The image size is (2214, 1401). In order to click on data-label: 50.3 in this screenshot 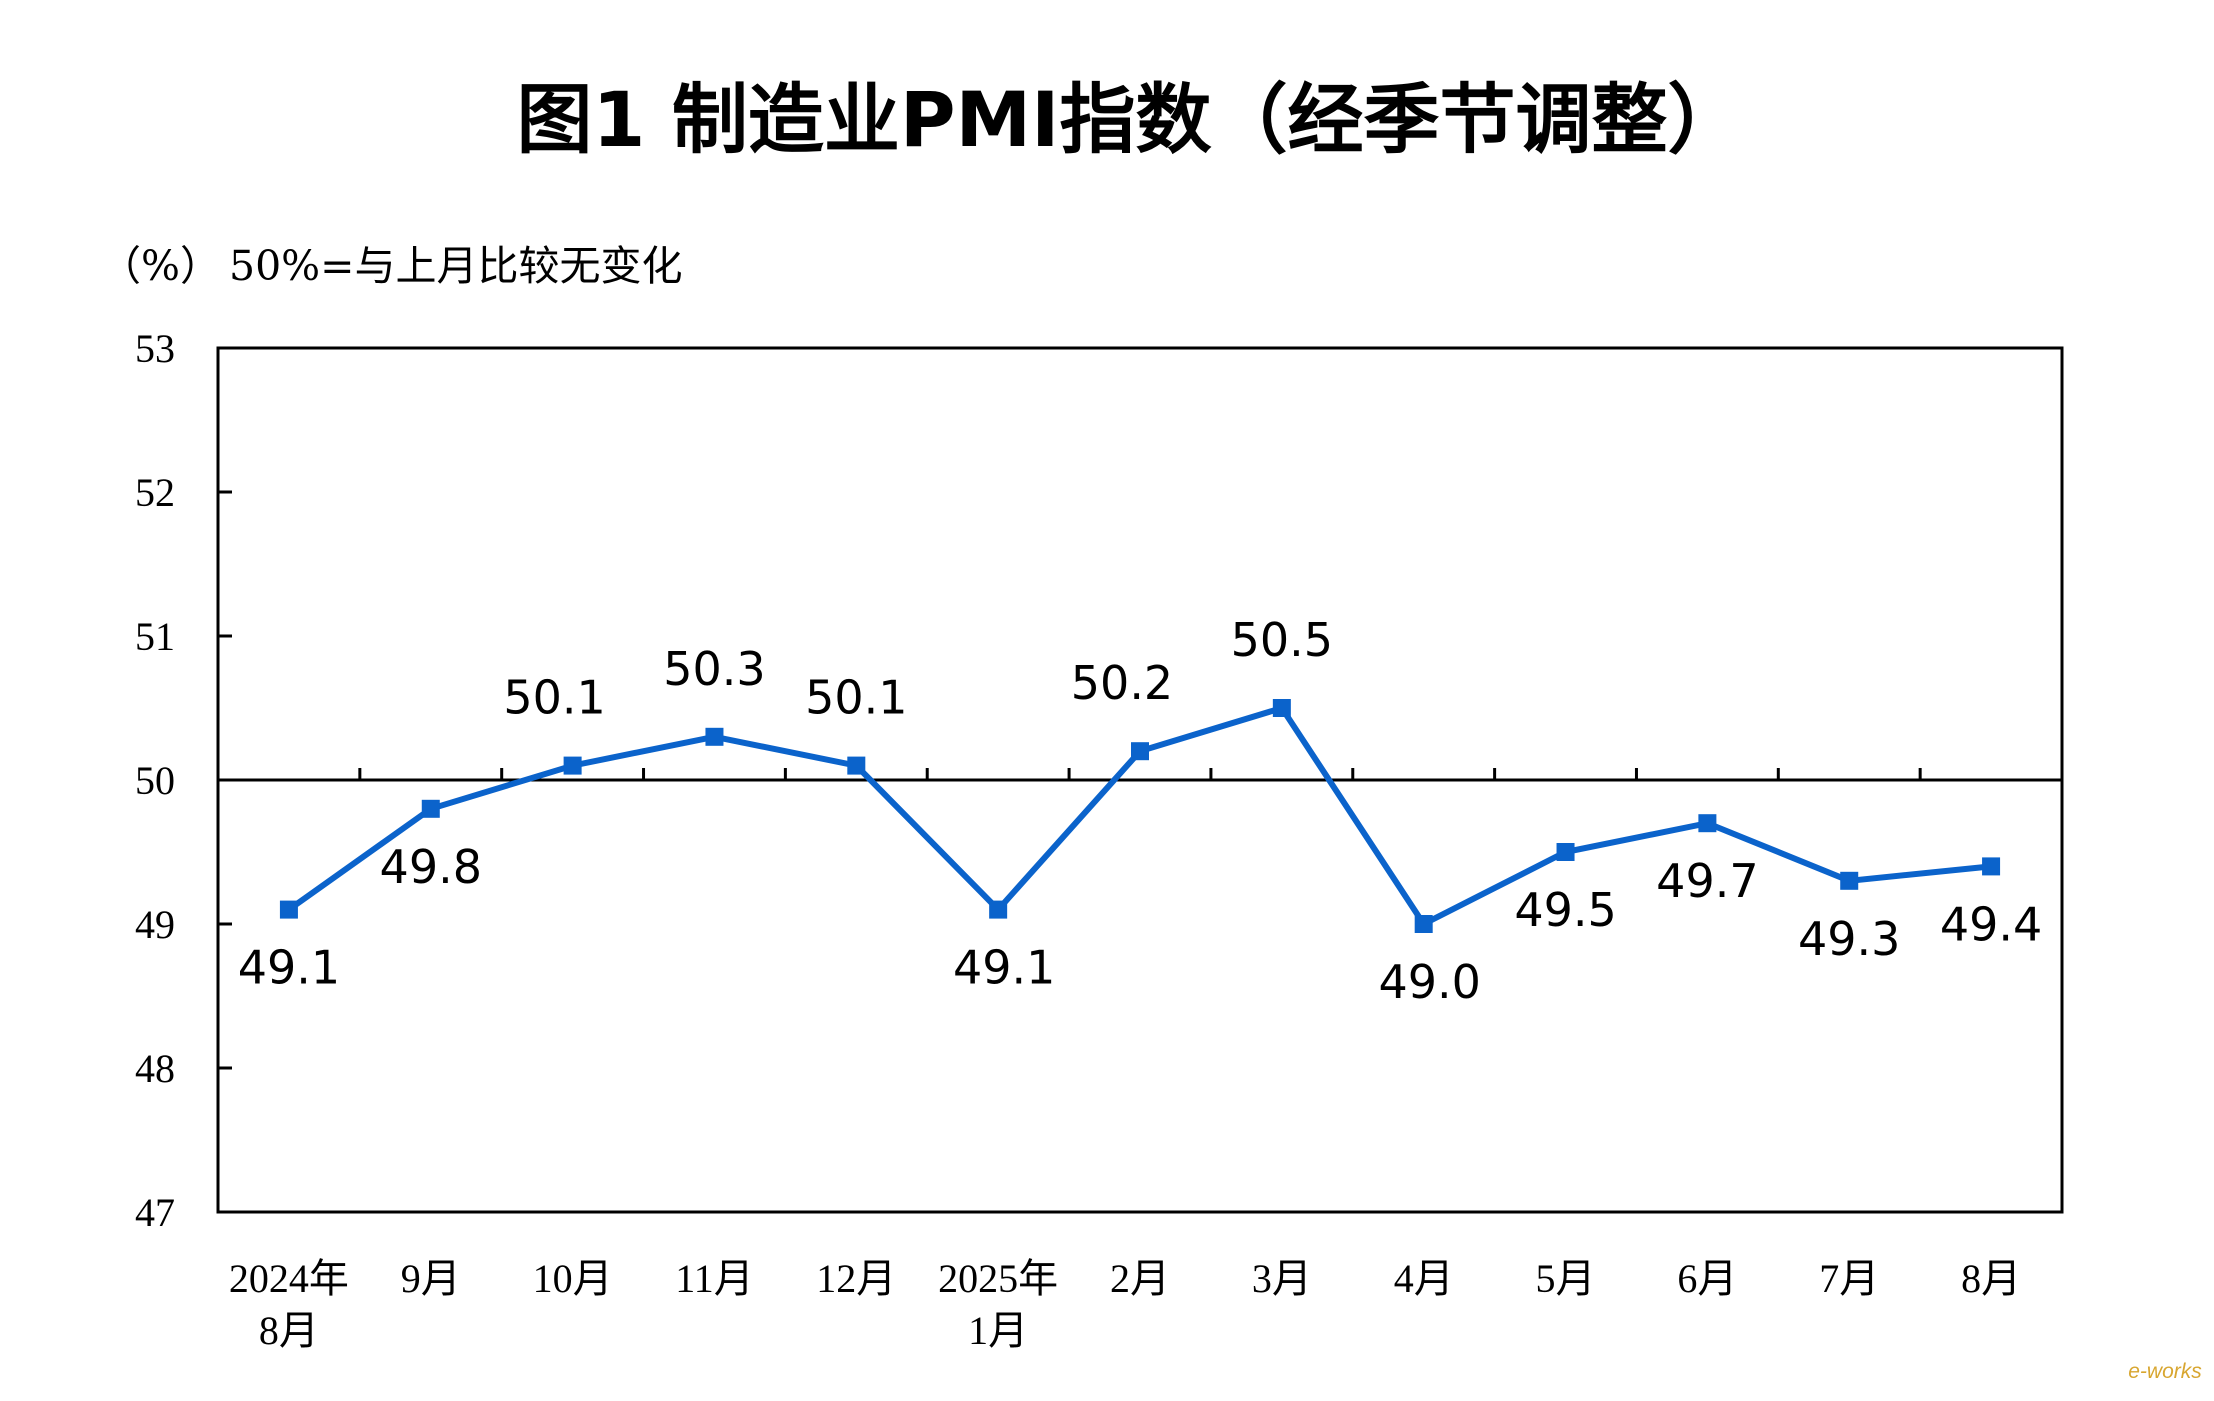, I will do `click(714, 669)`.